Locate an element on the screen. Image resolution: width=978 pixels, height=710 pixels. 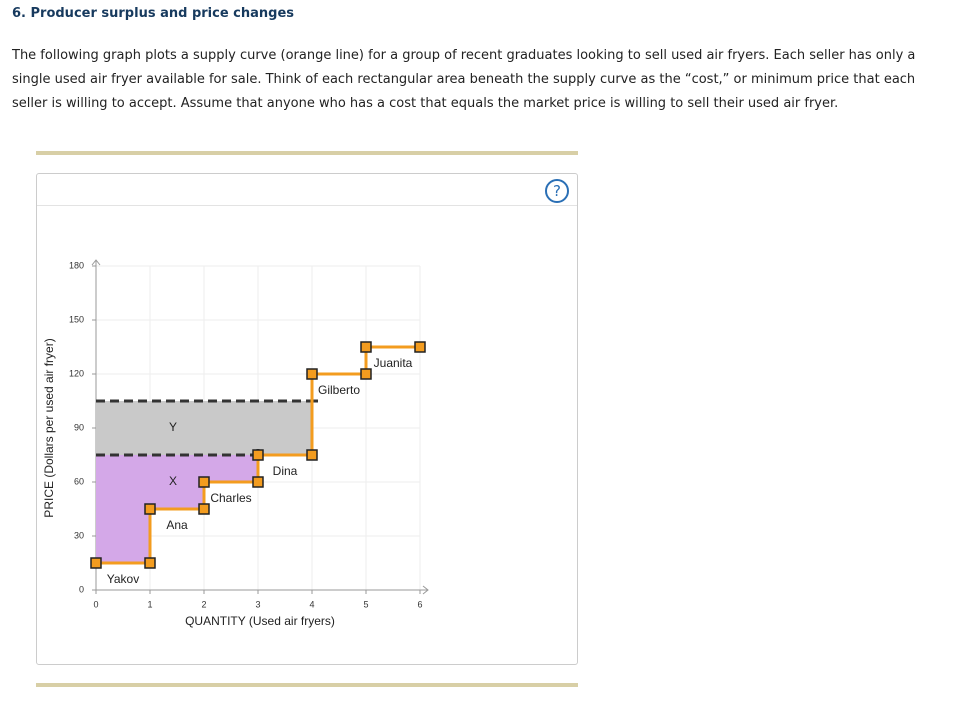
area-label: X is located at coordinates (173, 481).